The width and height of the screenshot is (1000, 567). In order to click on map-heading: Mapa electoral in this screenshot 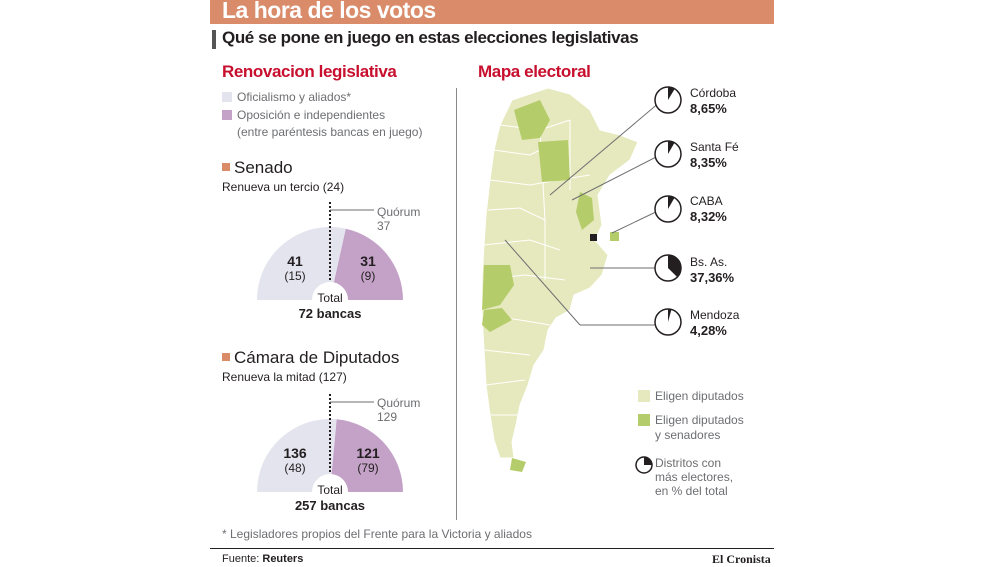, I will do `click(534, 71)`.